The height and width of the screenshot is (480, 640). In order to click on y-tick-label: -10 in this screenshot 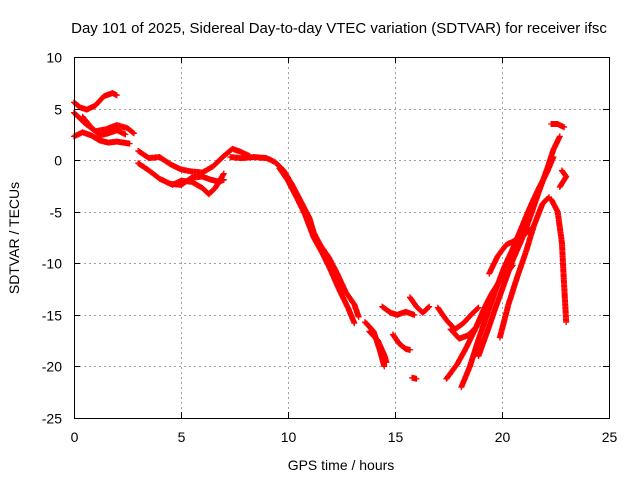, I will do `click(52, 264)`.